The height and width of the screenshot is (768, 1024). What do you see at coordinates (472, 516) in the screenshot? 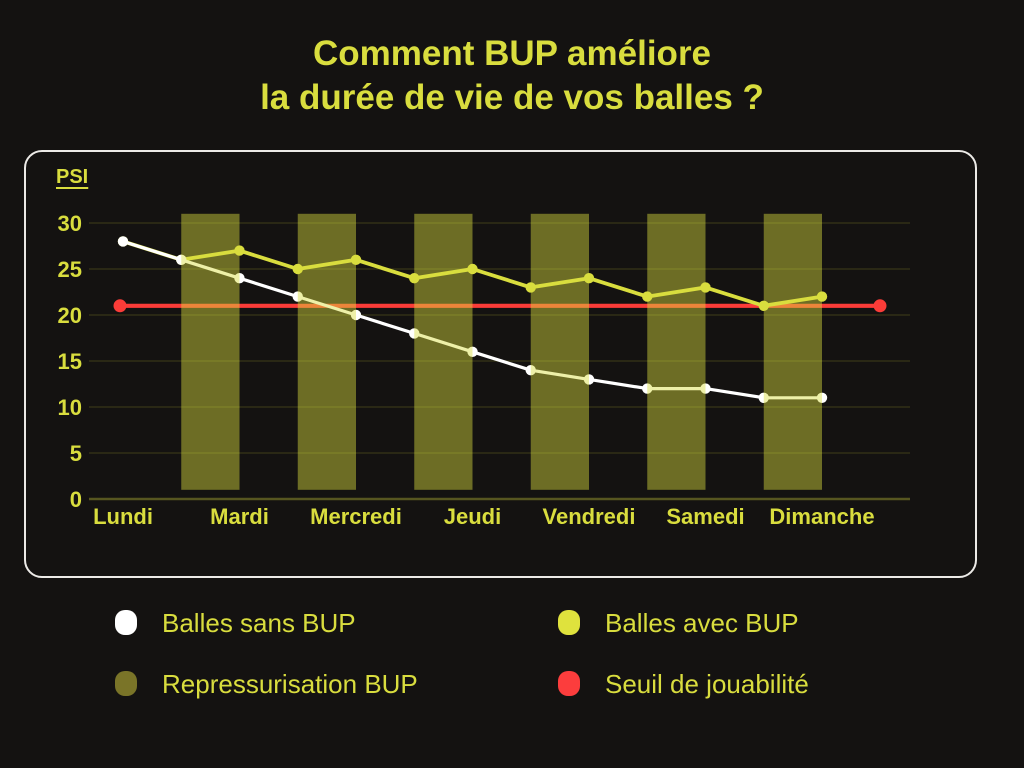
I see `svg-text: Jeudi` at bounding box center [472, 516].